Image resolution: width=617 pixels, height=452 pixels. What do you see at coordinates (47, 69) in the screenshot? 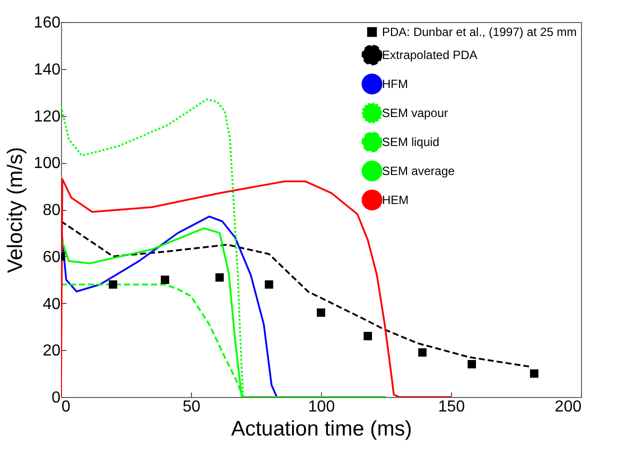
I see `y-tick-label: 140` at bounding box center [47, 69].